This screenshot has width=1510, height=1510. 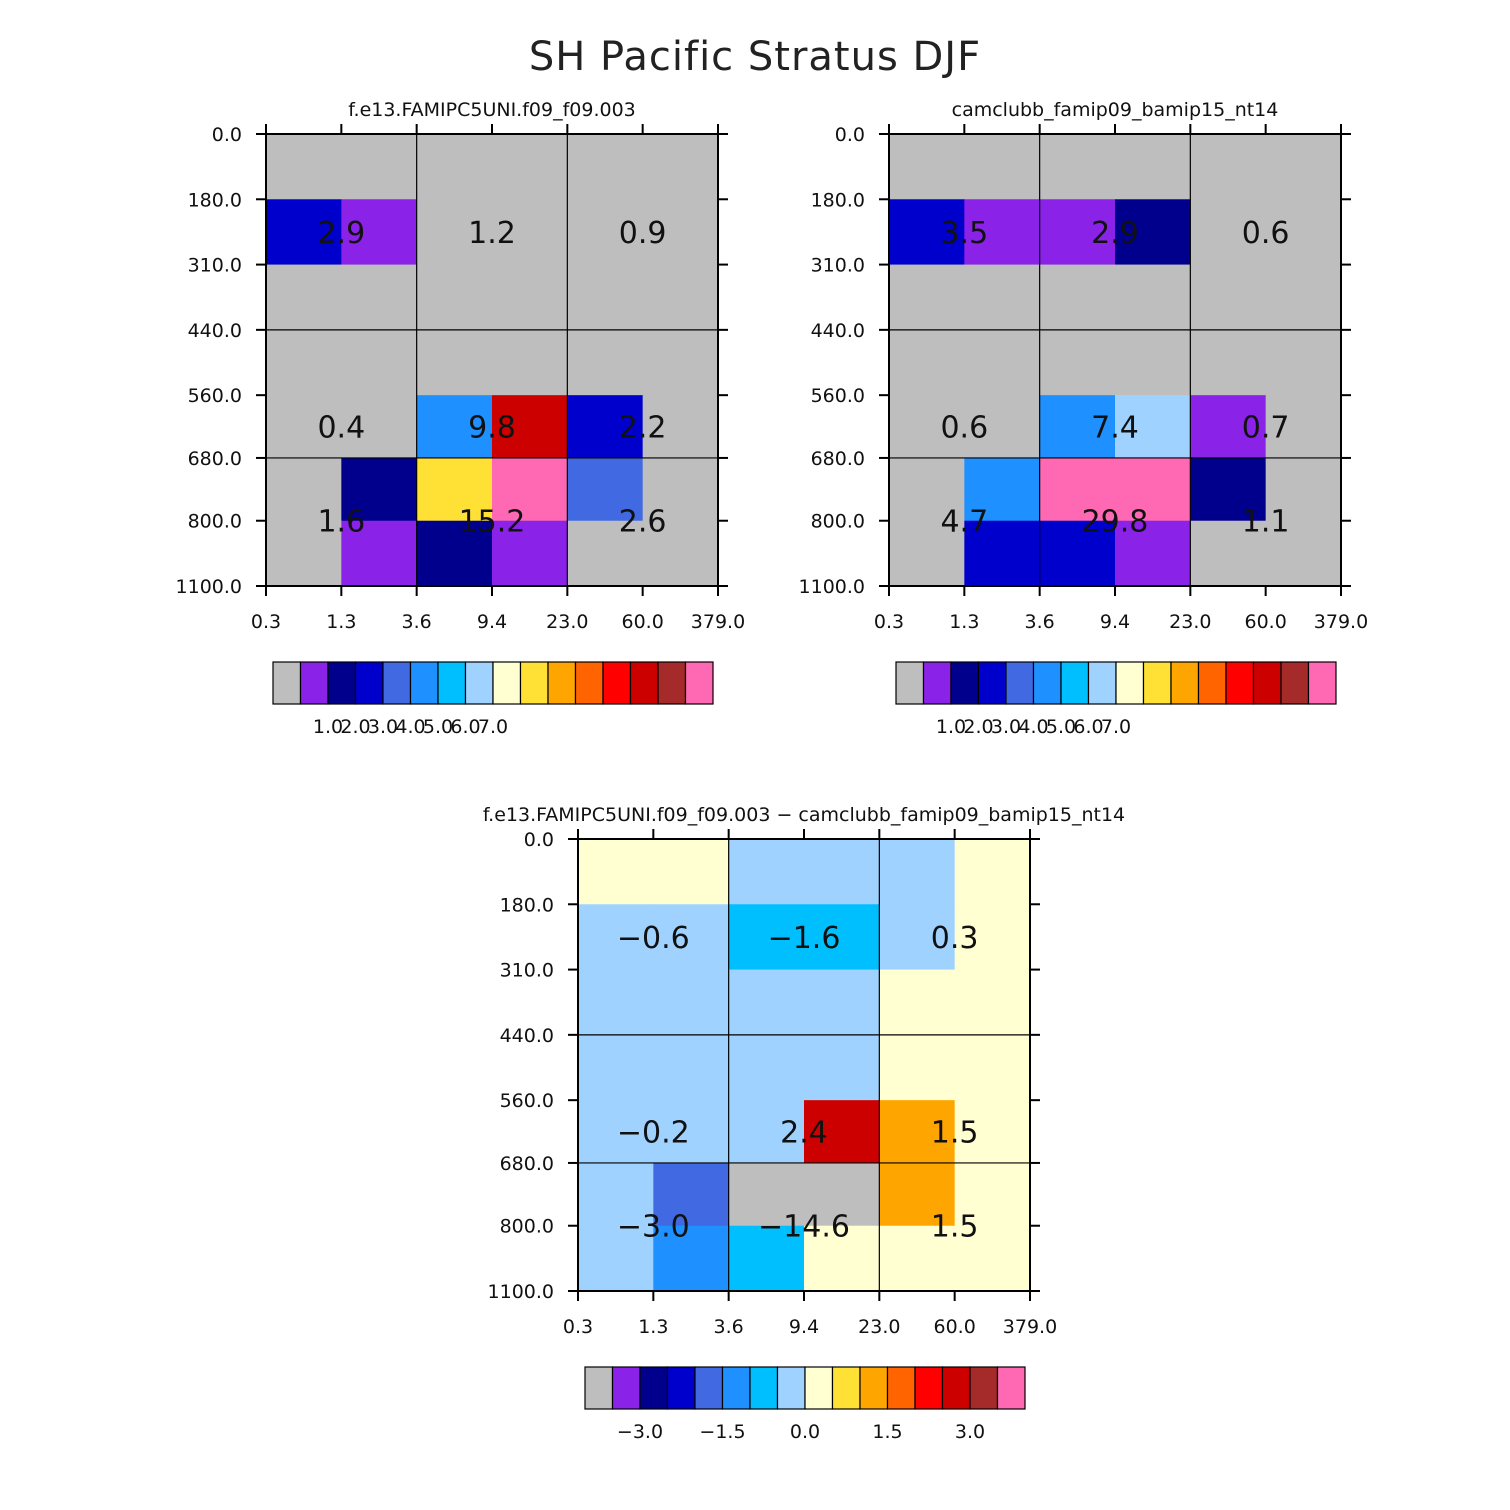 I want to click on panel2-xtick-label: 0.3, so click(x=889, y=622).